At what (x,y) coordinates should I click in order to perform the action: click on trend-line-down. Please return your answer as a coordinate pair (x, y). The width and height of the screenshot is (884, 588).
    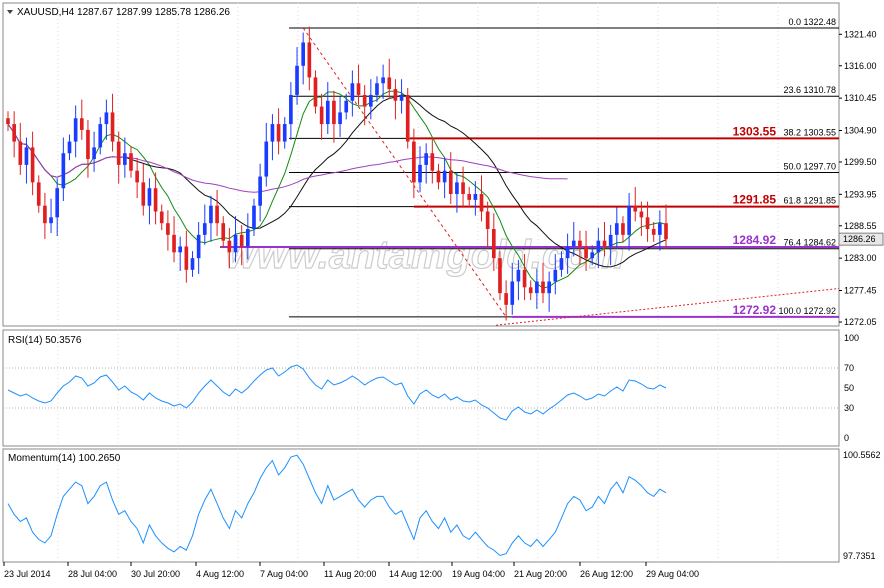
    Looking at the image, I should click on (404, 172).